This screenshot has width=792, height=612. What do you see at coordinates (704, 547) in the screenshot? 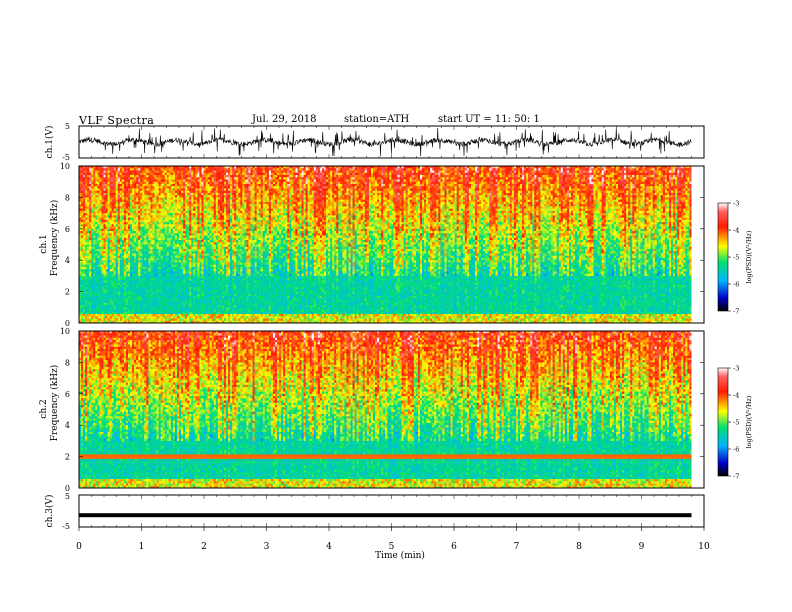
I see `time-tick-label: 10` at bounding box center [704, 547].